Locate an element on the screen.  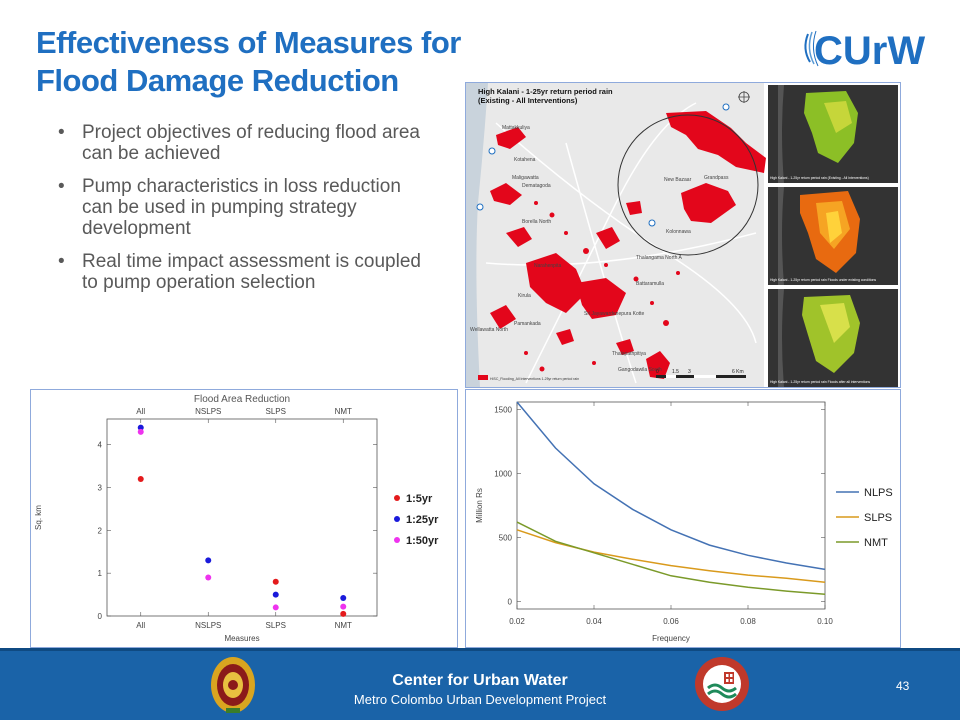
map-place-label: Narahenpita is located at coordinates (547, 266).